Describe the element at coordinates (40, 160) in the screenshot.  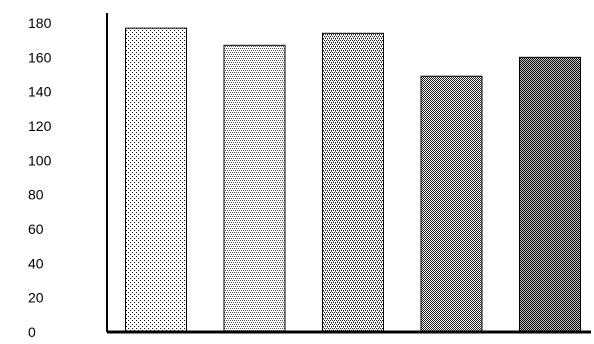
I see `y-tick-label: 100` at that location.